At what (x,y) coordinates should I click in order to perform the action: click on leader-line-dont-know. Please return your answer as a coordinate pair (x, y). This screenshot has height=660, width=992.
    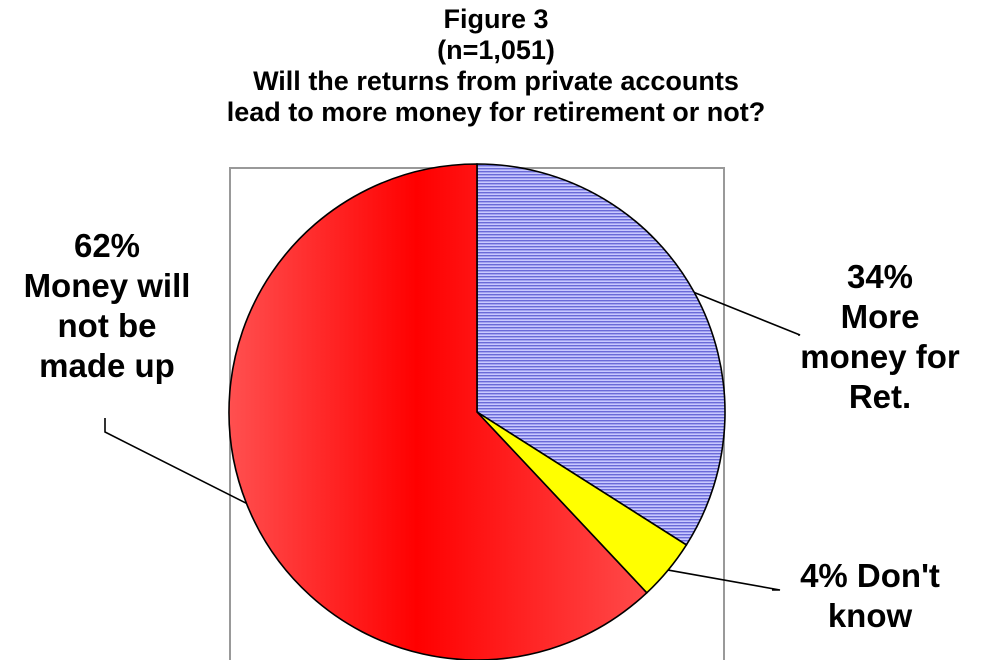
    Looking at the image, I should click on (724, 580).